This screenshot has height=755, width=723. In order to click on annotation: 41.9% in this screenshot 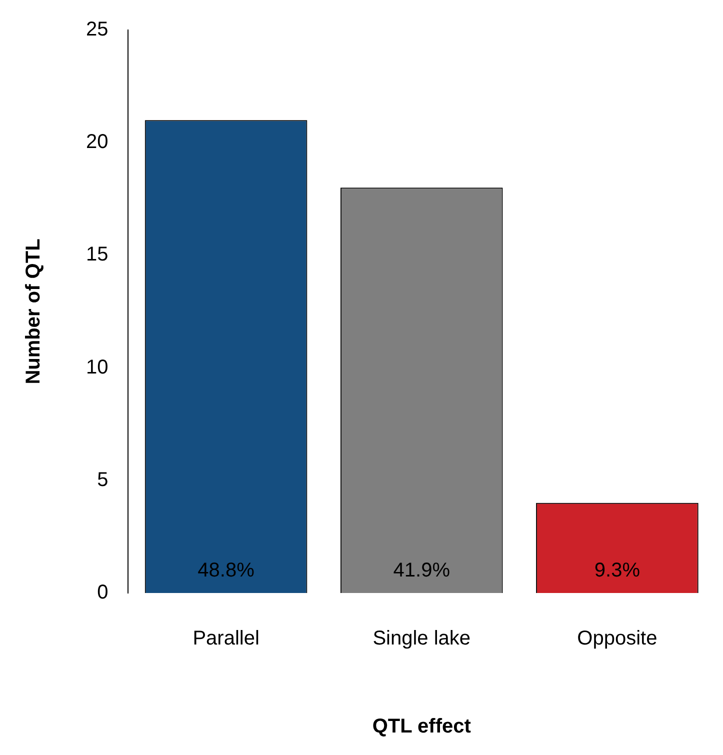, I will do `click(421, 571)`.